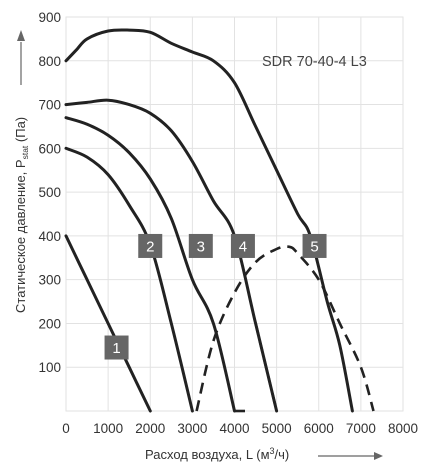 Image resolution: width=435 pixels, height=472 pixels. I want to click on series-badge-label: 3, so click(201, 246).